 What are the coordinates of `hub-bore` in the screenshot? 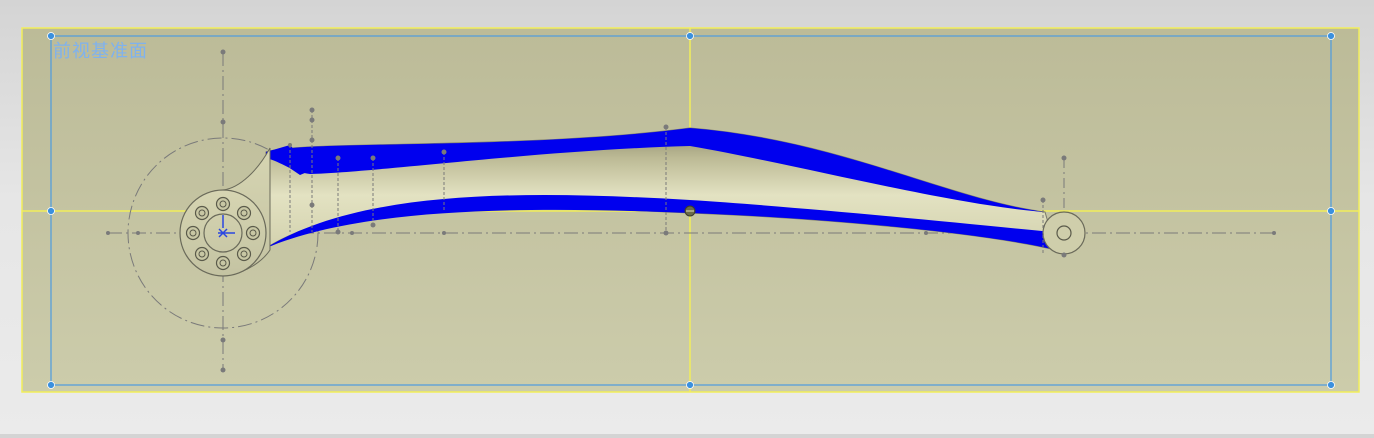 It's located at (223, 233).